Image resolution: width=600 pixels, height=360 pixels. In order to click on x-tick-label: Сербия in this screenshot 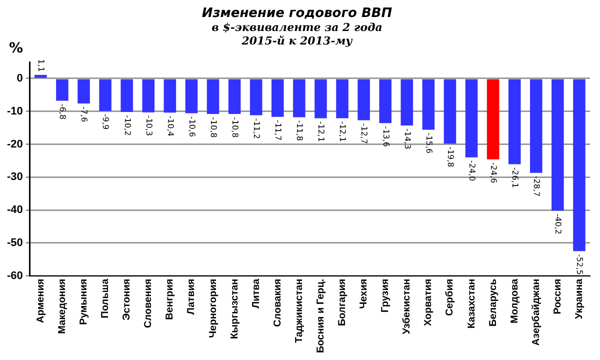, I will do `click(450, 297)`.